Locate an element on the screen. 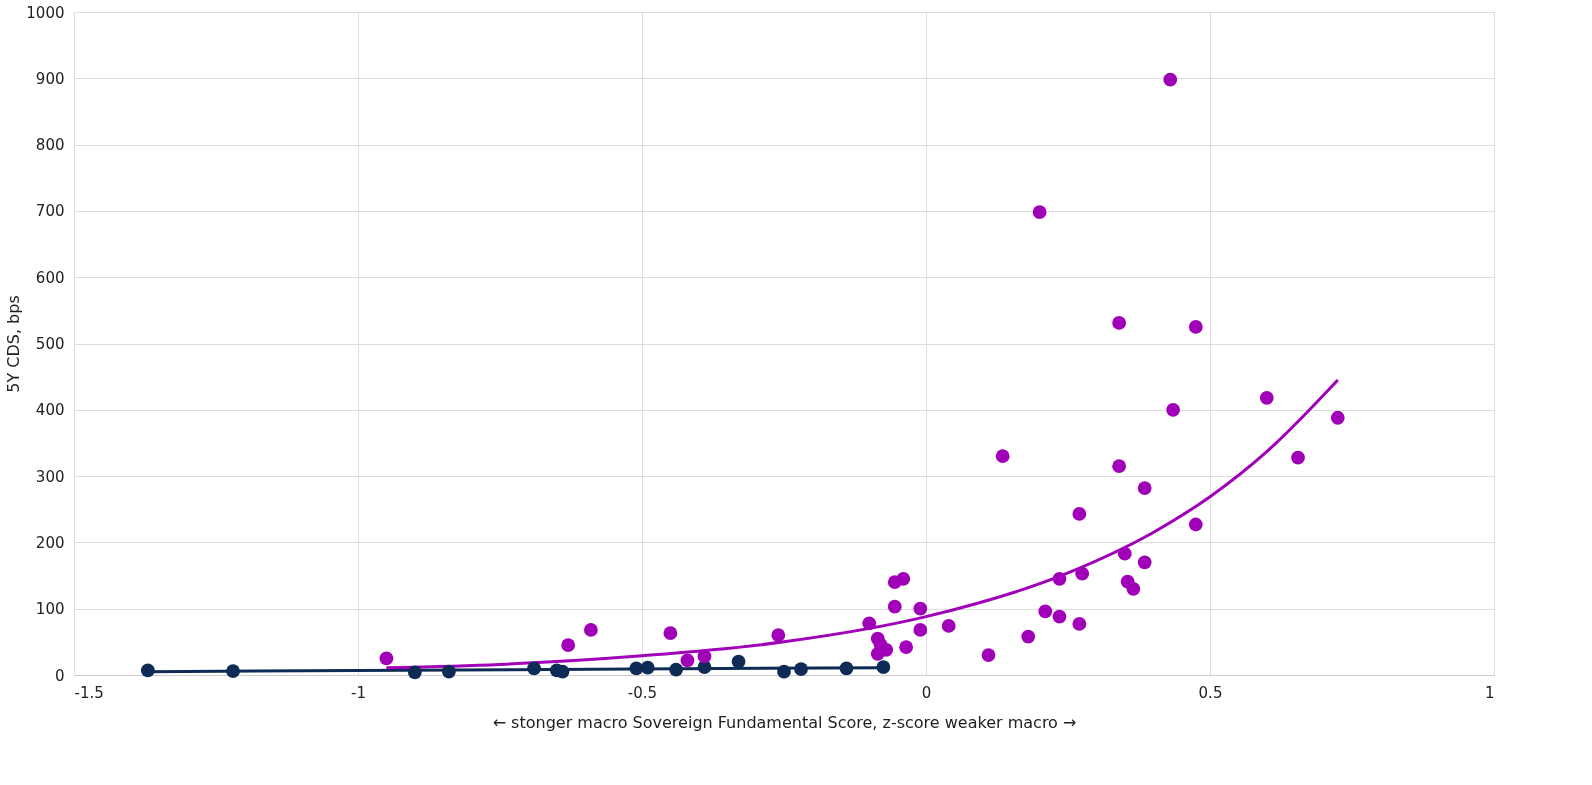 The width and height of the screenshot is (1592, 785). x-tick-label: 0.5 is located at coordinates (1210, 692).